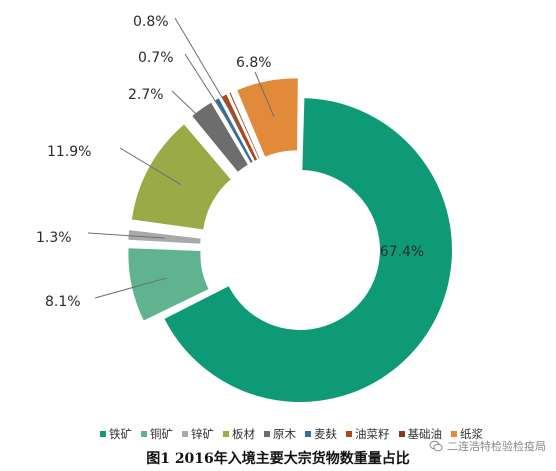  What do you see at coordinates (120, 434) in the screenshot?
I see `legend-label: 铁矿` at bounding box center [120, 434].